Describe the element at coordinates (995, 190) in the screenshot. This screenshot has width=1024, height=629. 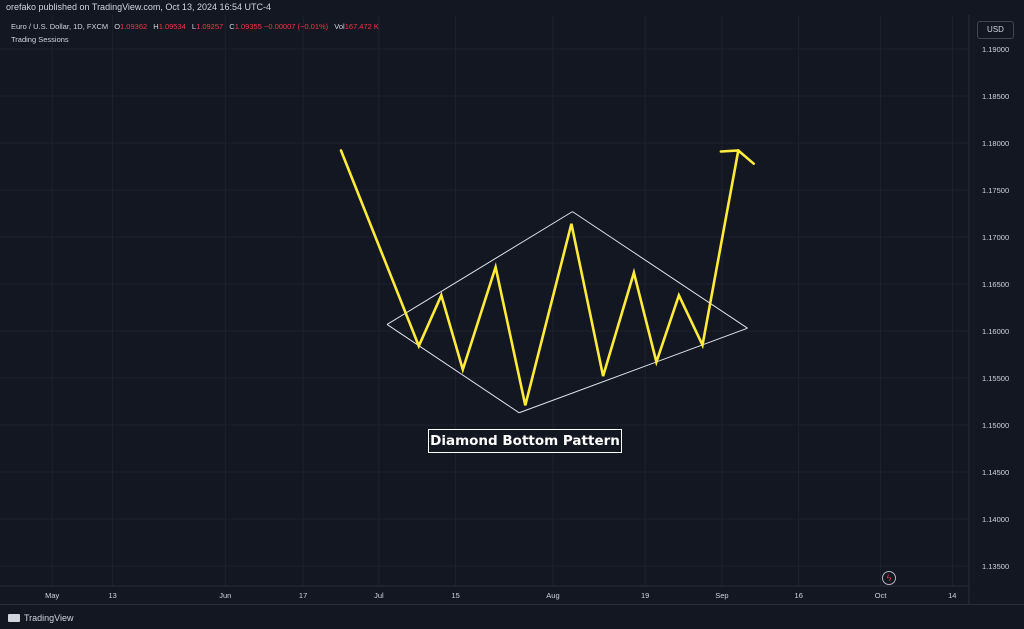
I see `y-tick-label: 1.17500` at that location.